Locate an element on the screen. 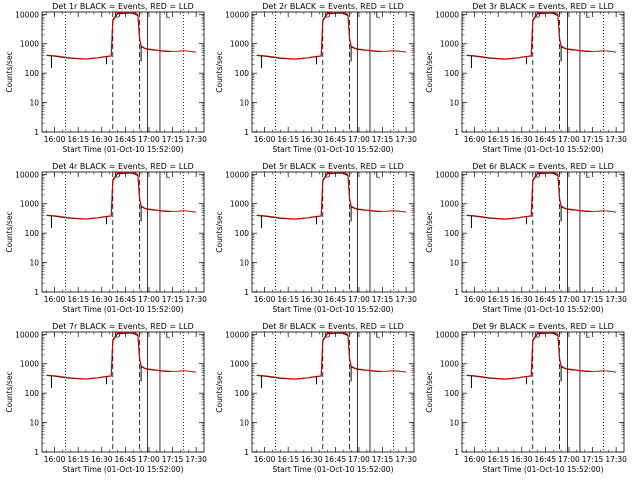  panel-title: Det 2r BLACK = Events, RED = LLD is located at coordinates (333, 6).